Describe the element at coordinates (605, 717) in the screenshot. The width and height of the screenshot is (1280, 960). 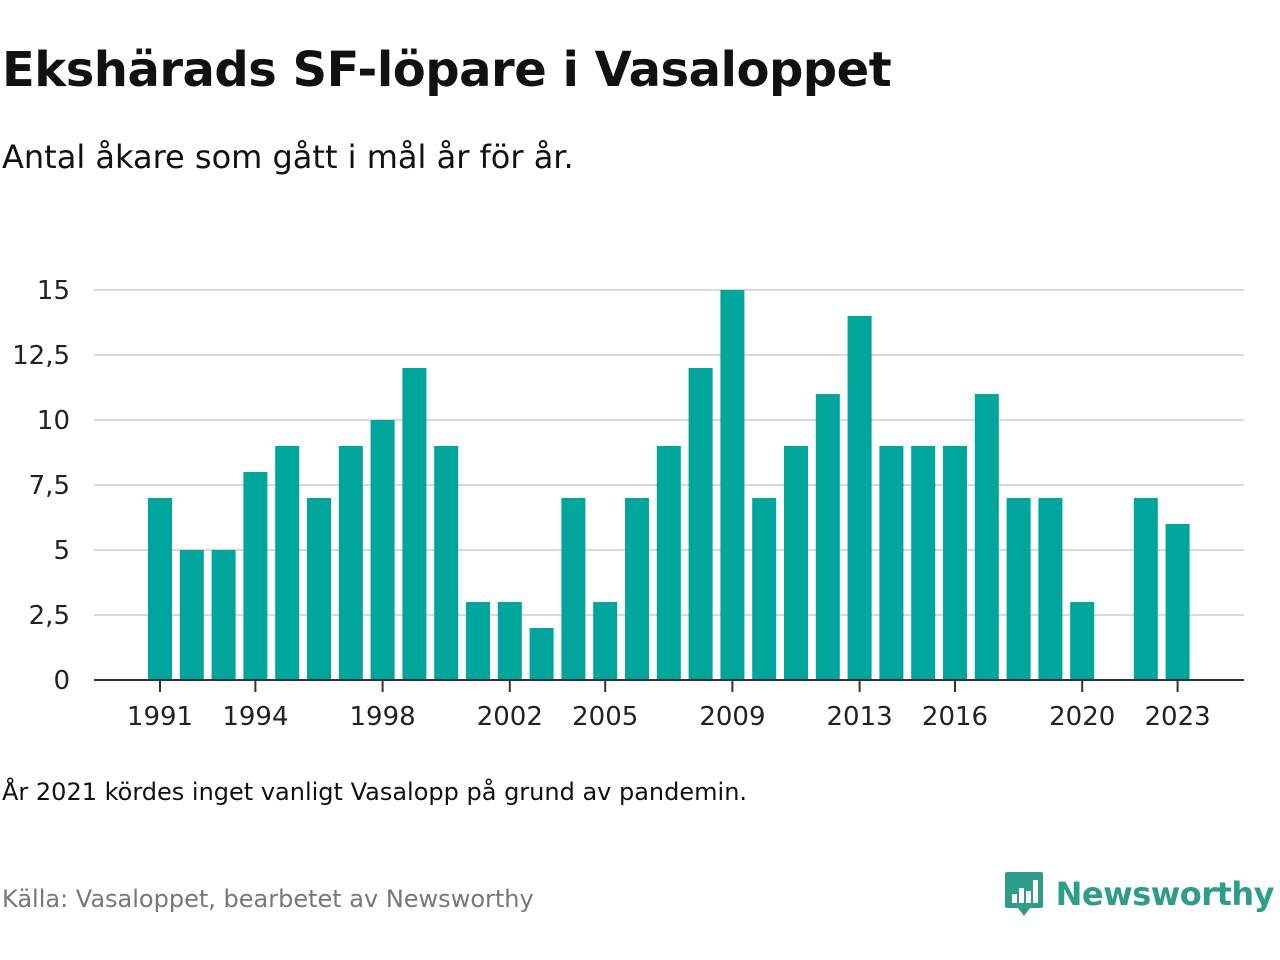
I see `x-tick-label: 2005` at that location.